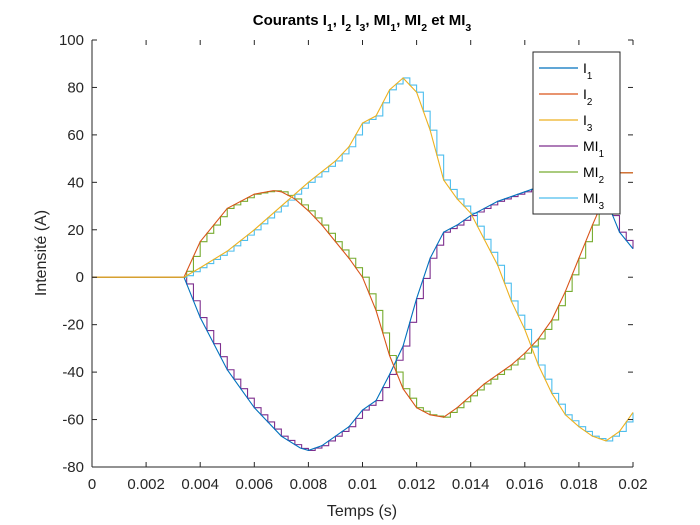 The image size is (700, 525). I want to click on x-tick-label: 0, so click(92, 484).